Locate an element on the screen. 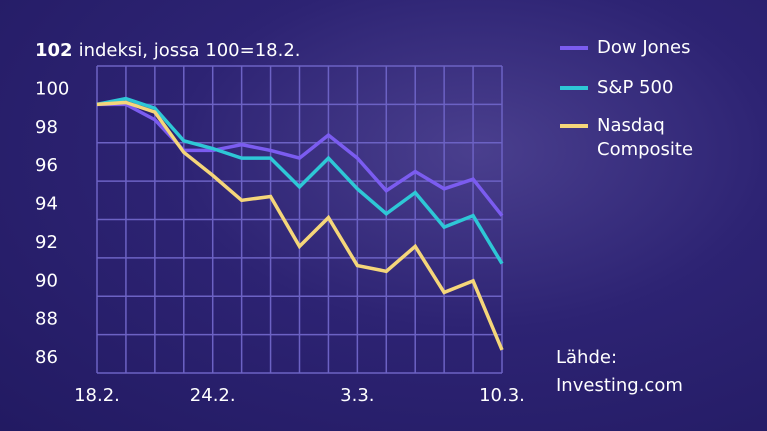 The width and height of the screenshot is (767, 431). source: Lähde: Investing.com is located at coordinates (619, 371).